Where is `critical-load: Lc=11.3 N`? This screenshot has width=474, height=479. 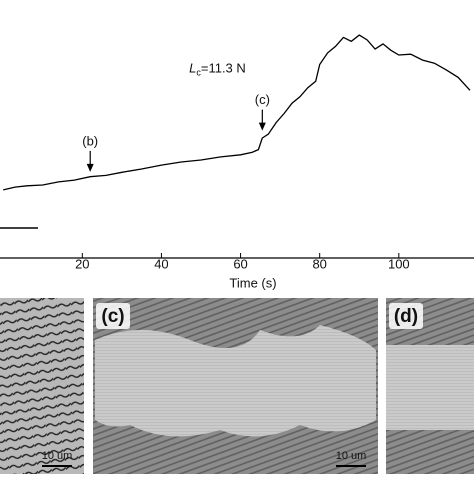
critical-load: Lc=11.3 N is located at coordinates (217, 69).